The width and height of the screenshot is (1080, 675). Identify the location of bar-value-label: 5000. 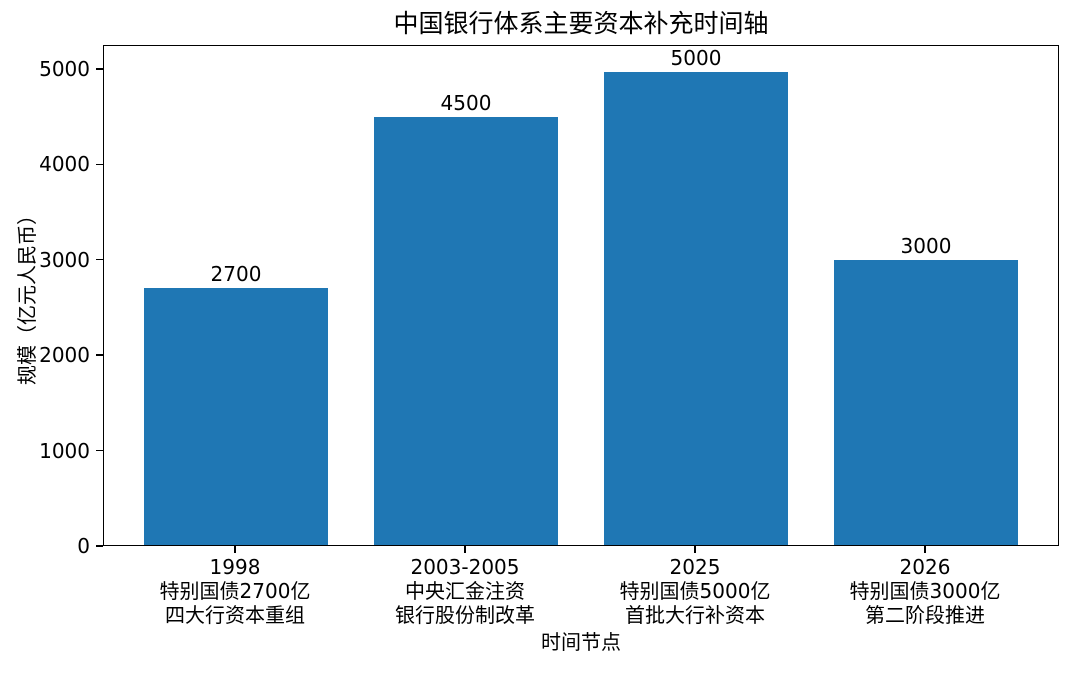
(696, 58).